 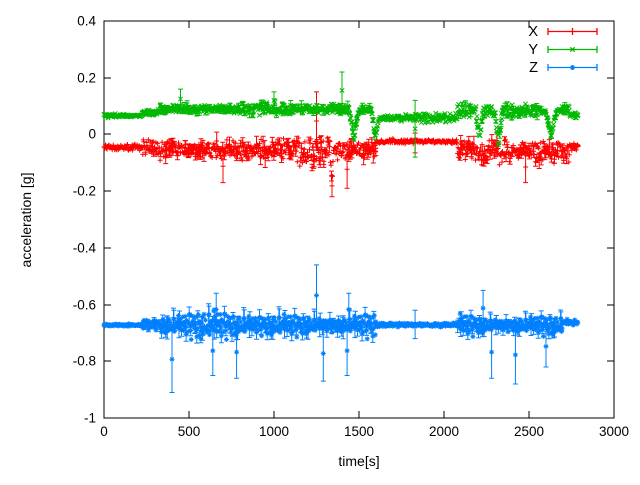 What do you see at coordinates (92, 134) in the screenshot?
I see `y-tick-label: 0` at bounding box center [92, 134].